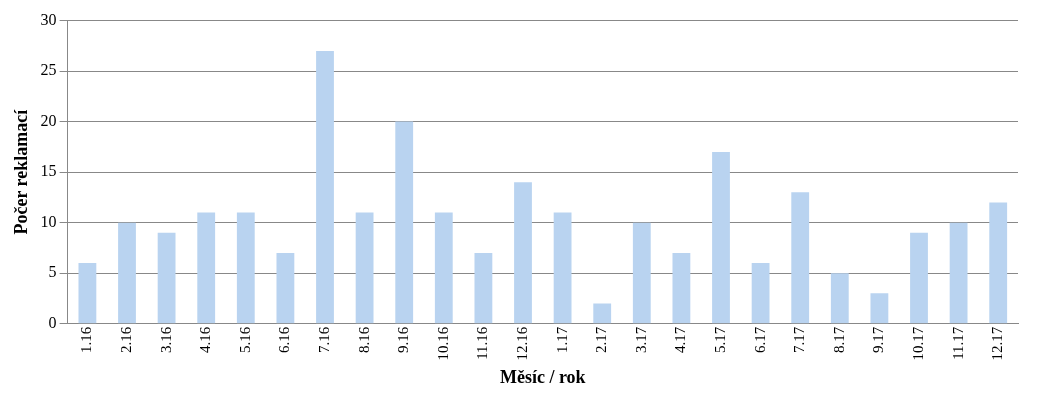 The image size is (1040, 403). Describe the element at coordinates (52, 272) in the screenshot. I see `y-tick-label: 5` at that location.